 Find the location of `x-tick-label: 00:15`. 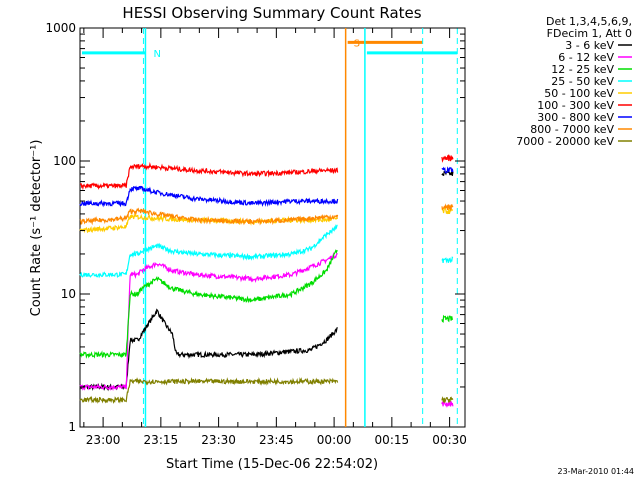

x-tick-label: 00:15 is located at coordinates (392, 440).